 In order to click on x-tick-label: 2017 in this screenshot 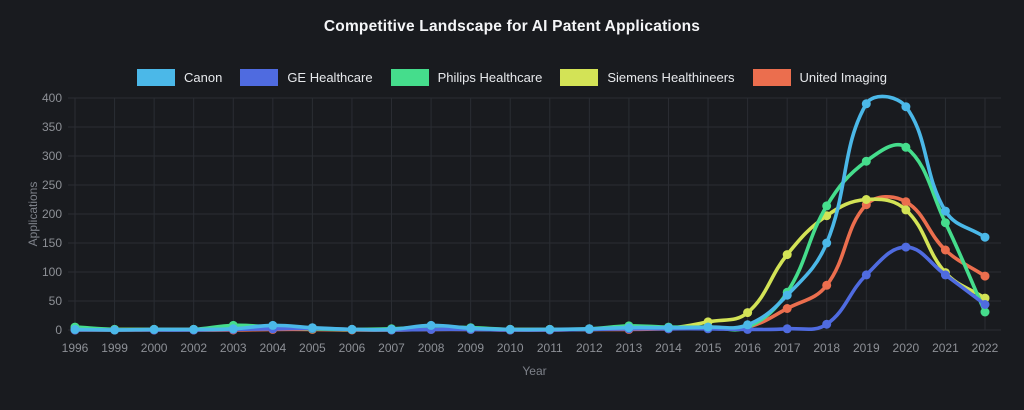, I will do `click(787, 348)`.